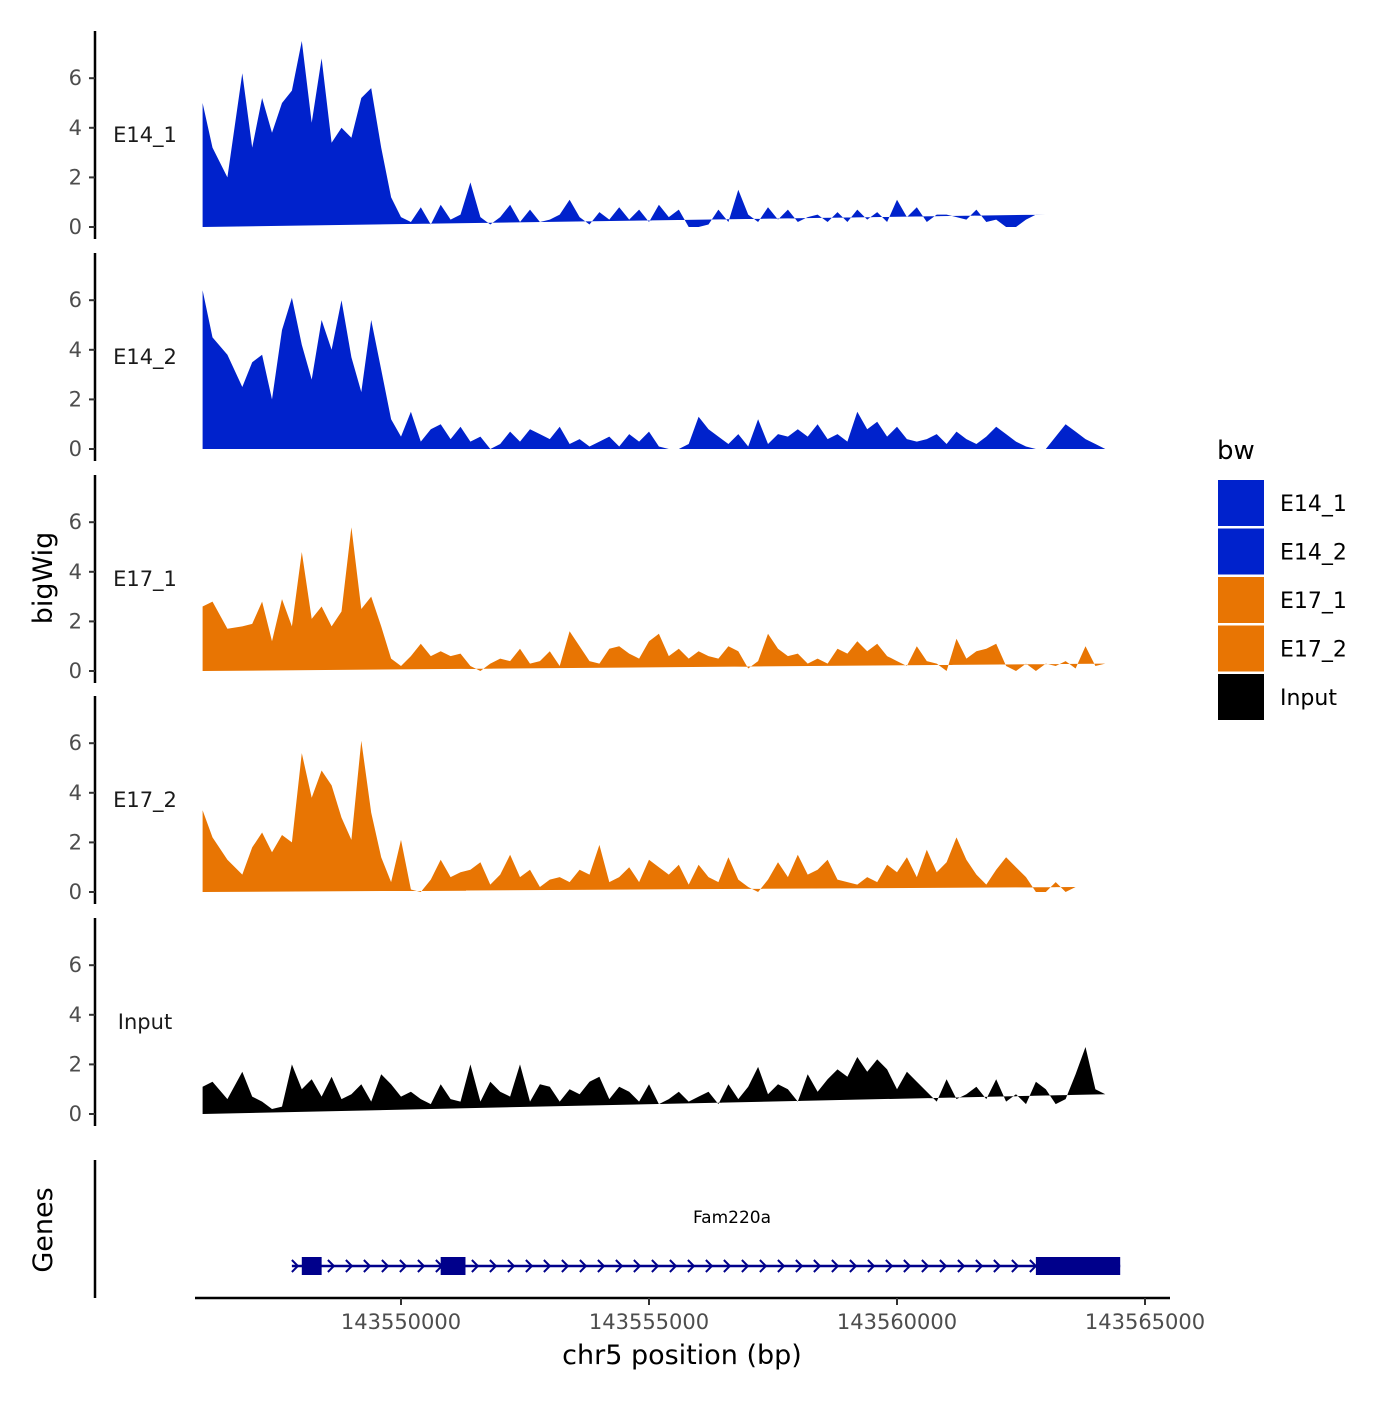 This screenshot has width=1400, height=1404. I want to click on legend-label: Input, so click(1308, 698).